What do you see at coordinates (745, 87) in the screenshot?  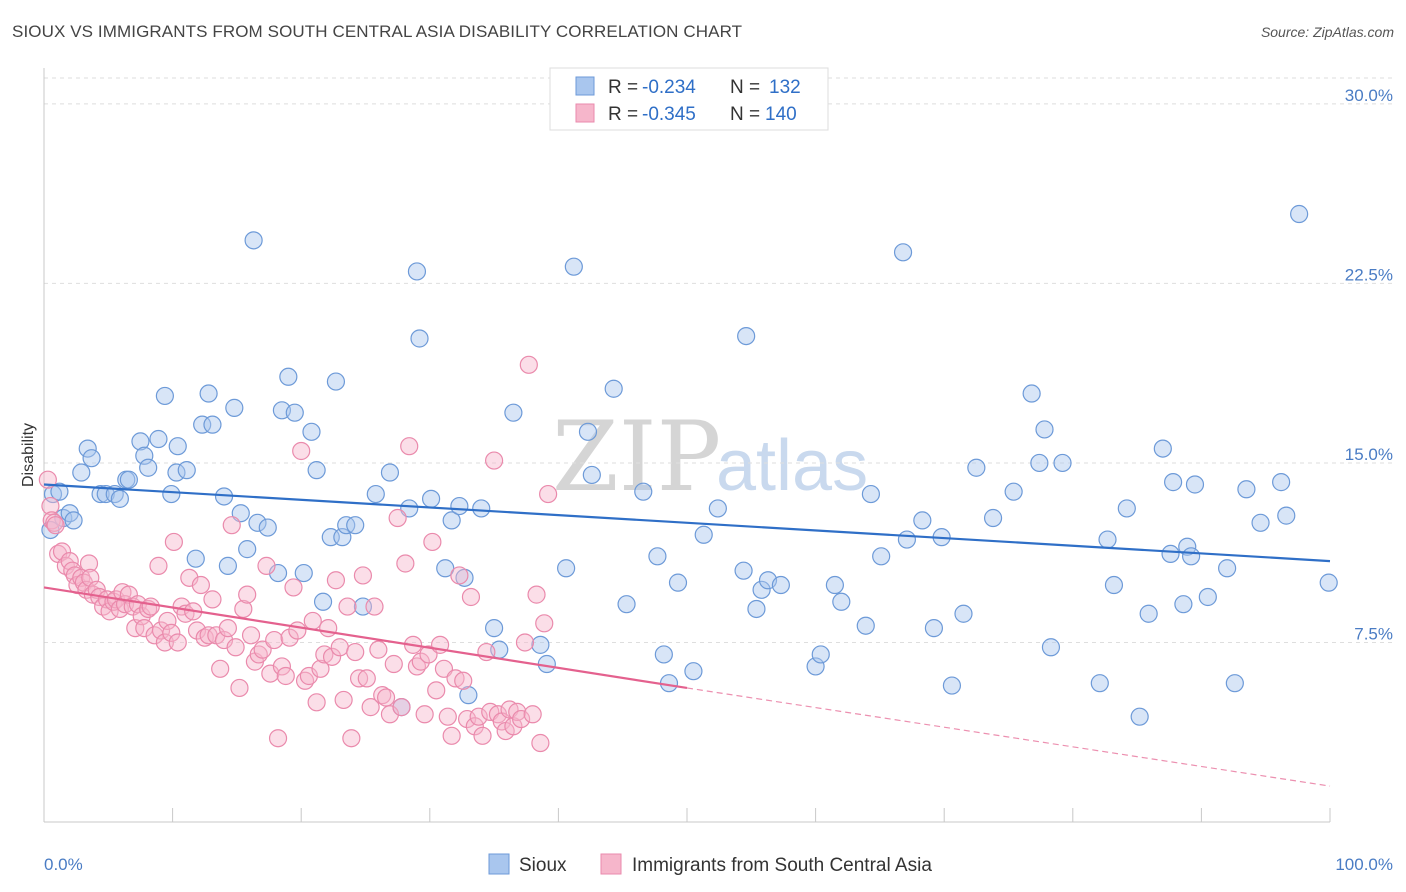 I see `legend-n-label-sioux: N =` at bounding box center [745, 87].